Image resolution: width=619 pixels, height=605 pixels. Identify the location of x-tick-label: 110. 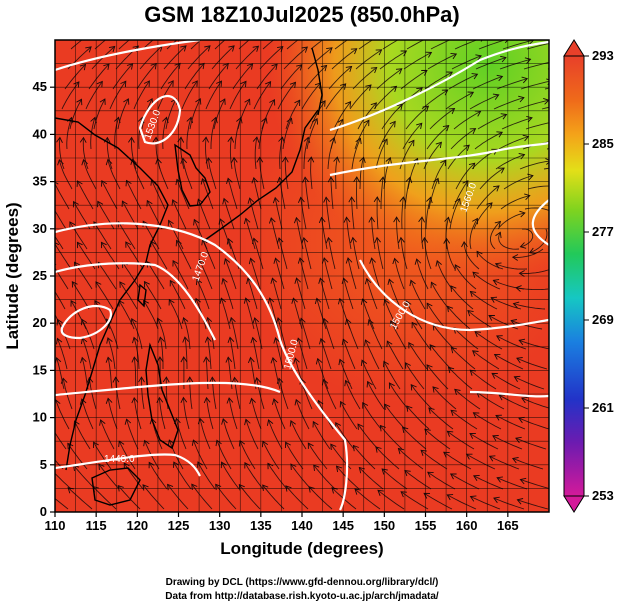
(55, 525).